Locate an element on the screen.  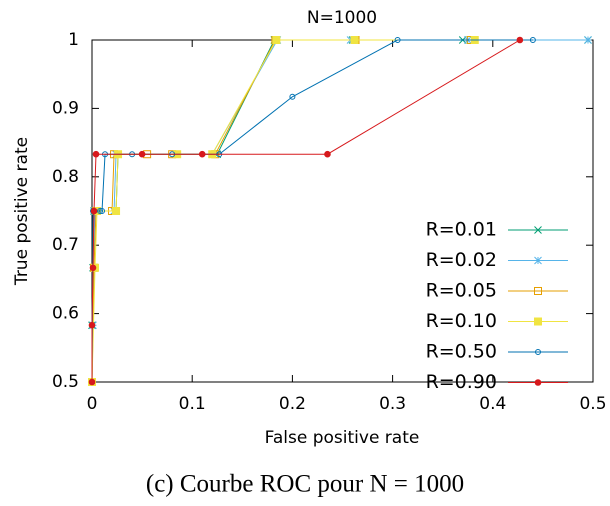
legend-label: R=0.05 is located at coordinates (461, 291).